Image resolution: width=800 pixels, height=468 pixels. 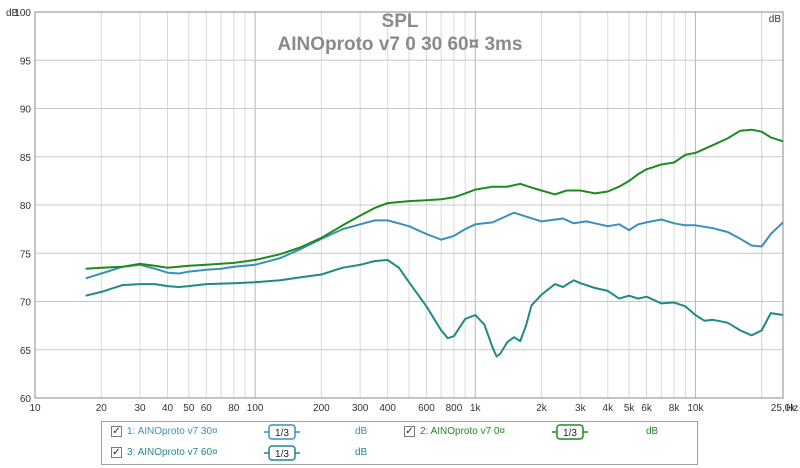 What do you see at coordinates (251, 433) in the screenshot?
I see `legend-item-1: ✓ 1: AINOproto v7 30¤ 1/3 dB` at bounding box center [251, 433].